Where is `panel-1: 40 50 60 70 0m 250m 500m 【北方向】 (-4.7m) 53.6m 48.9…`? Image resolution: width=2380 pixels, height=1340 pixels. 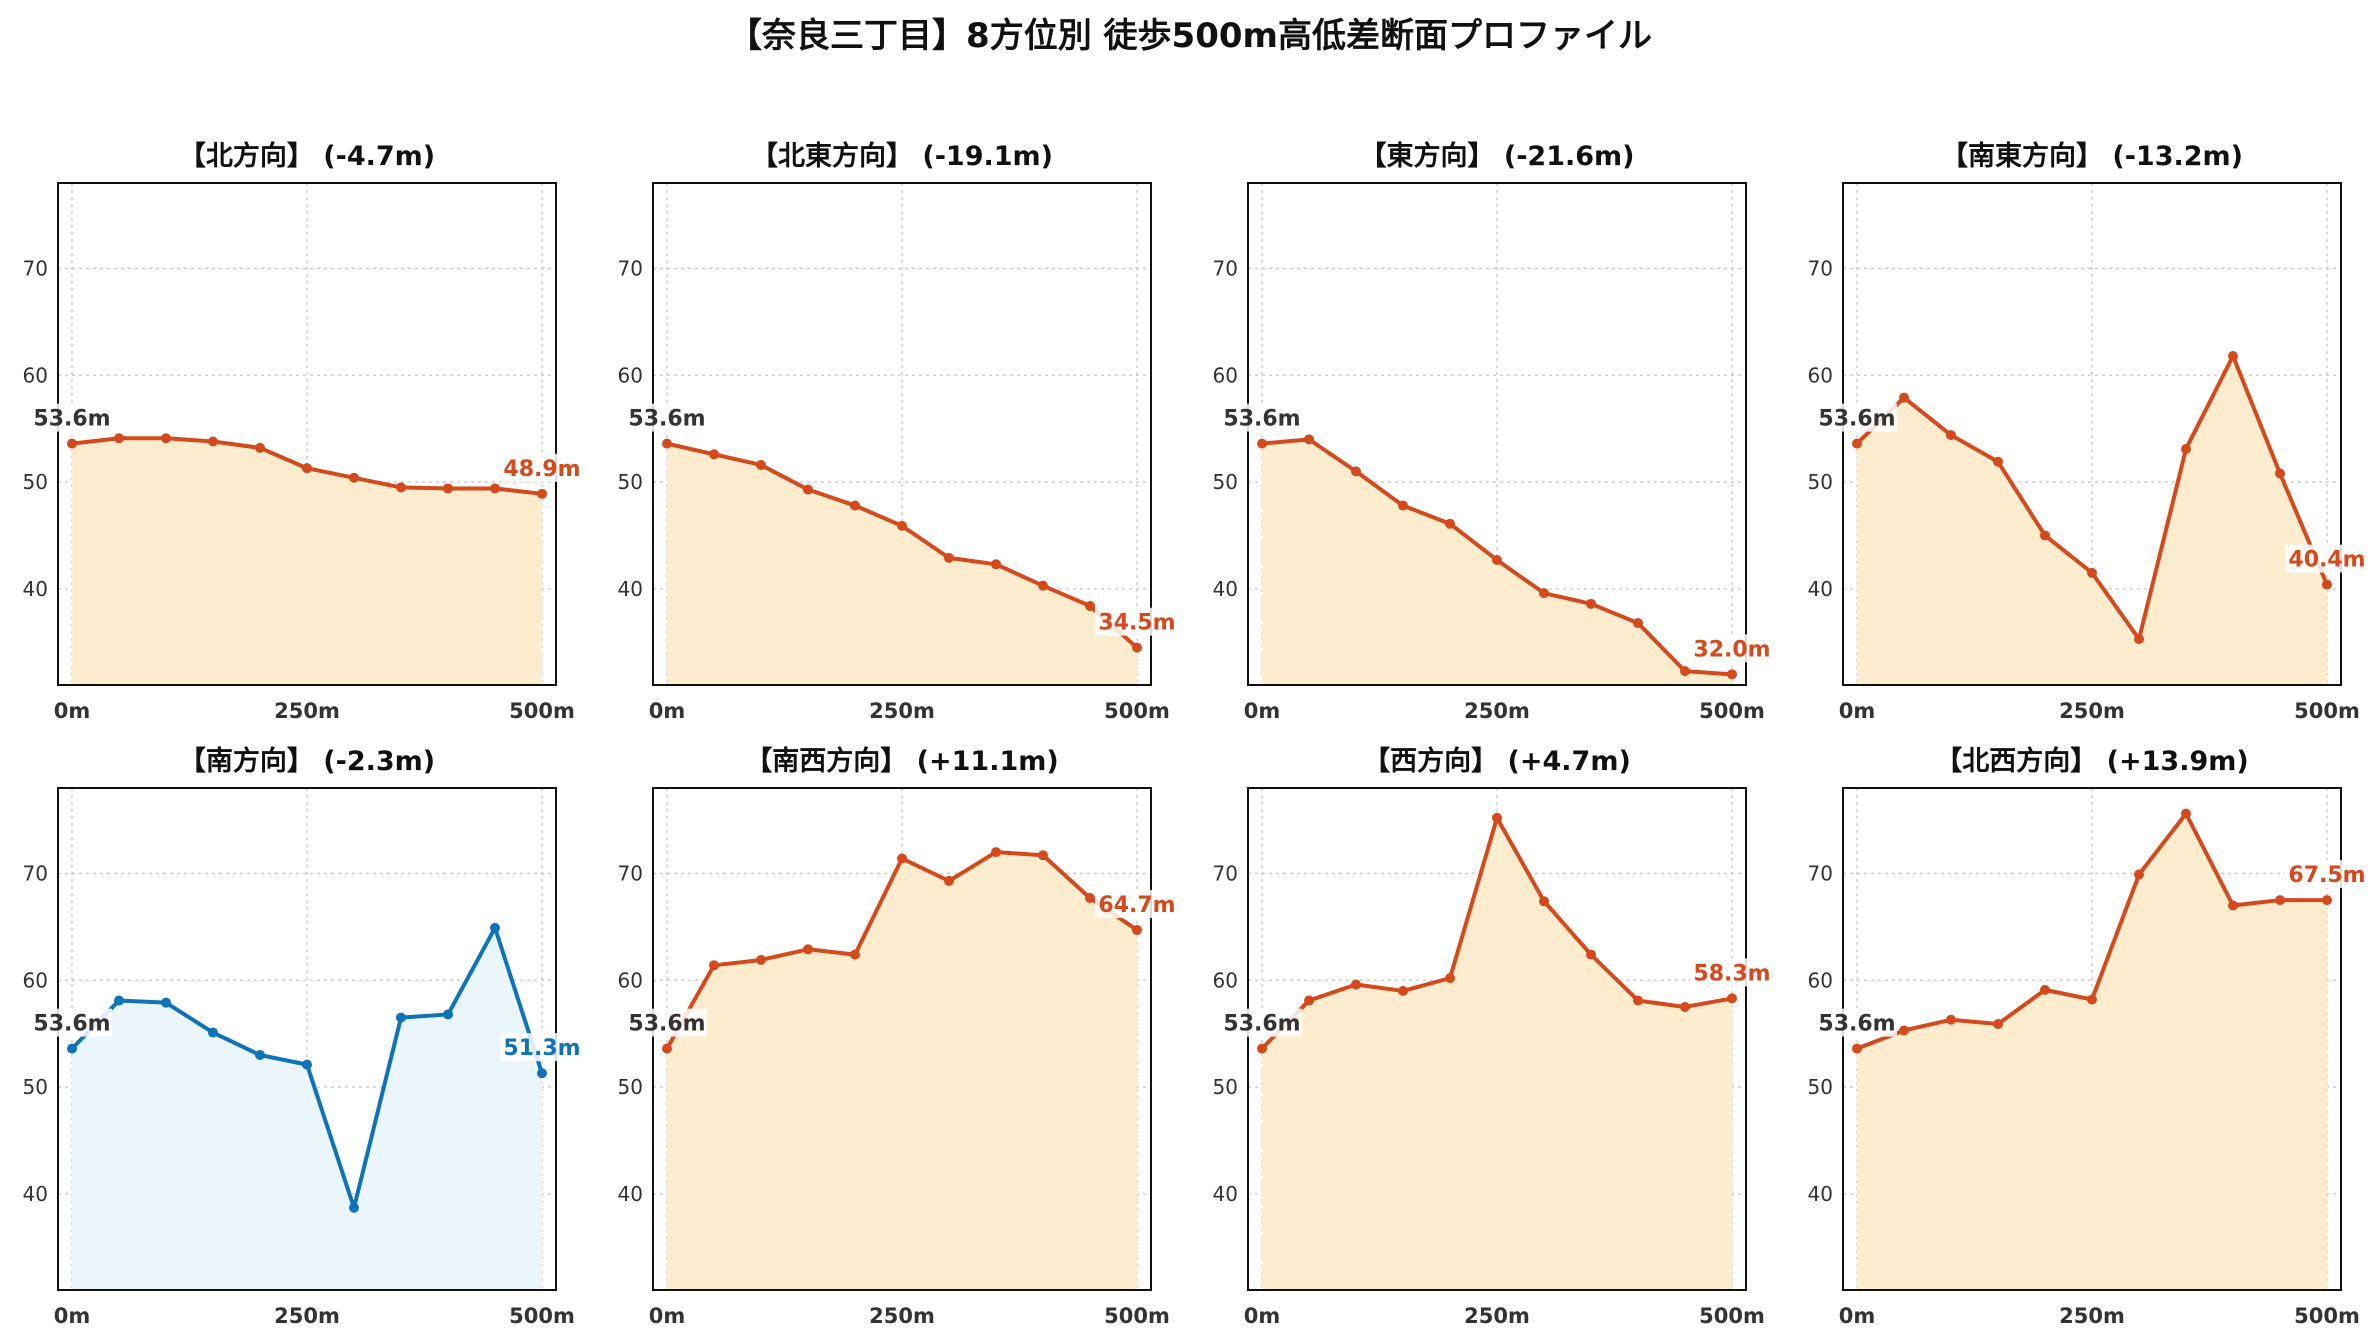 panel-1: 40 50 60 70 0m 250m 500m 【北方向】 (-4.7m) 53.6m 48.9… is located at coordinates (303, 431).